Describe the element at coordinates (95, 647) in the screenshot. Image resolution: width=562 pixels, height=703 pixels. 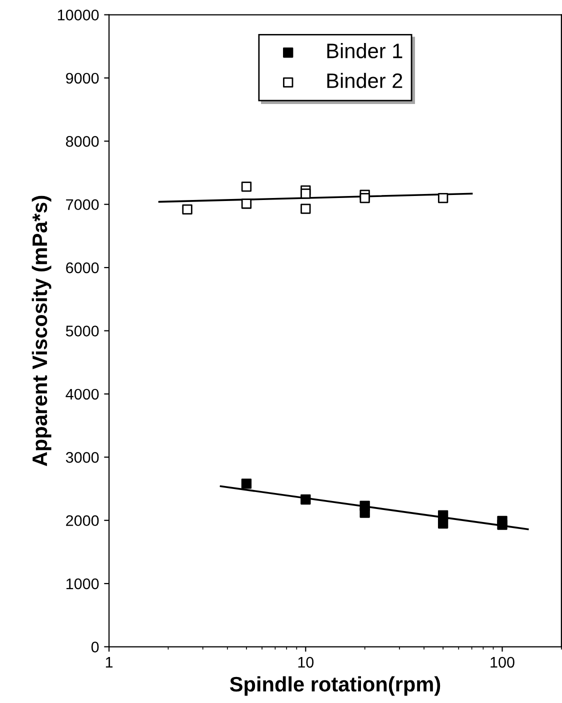
I see `y-tick-label: 0` at that location.